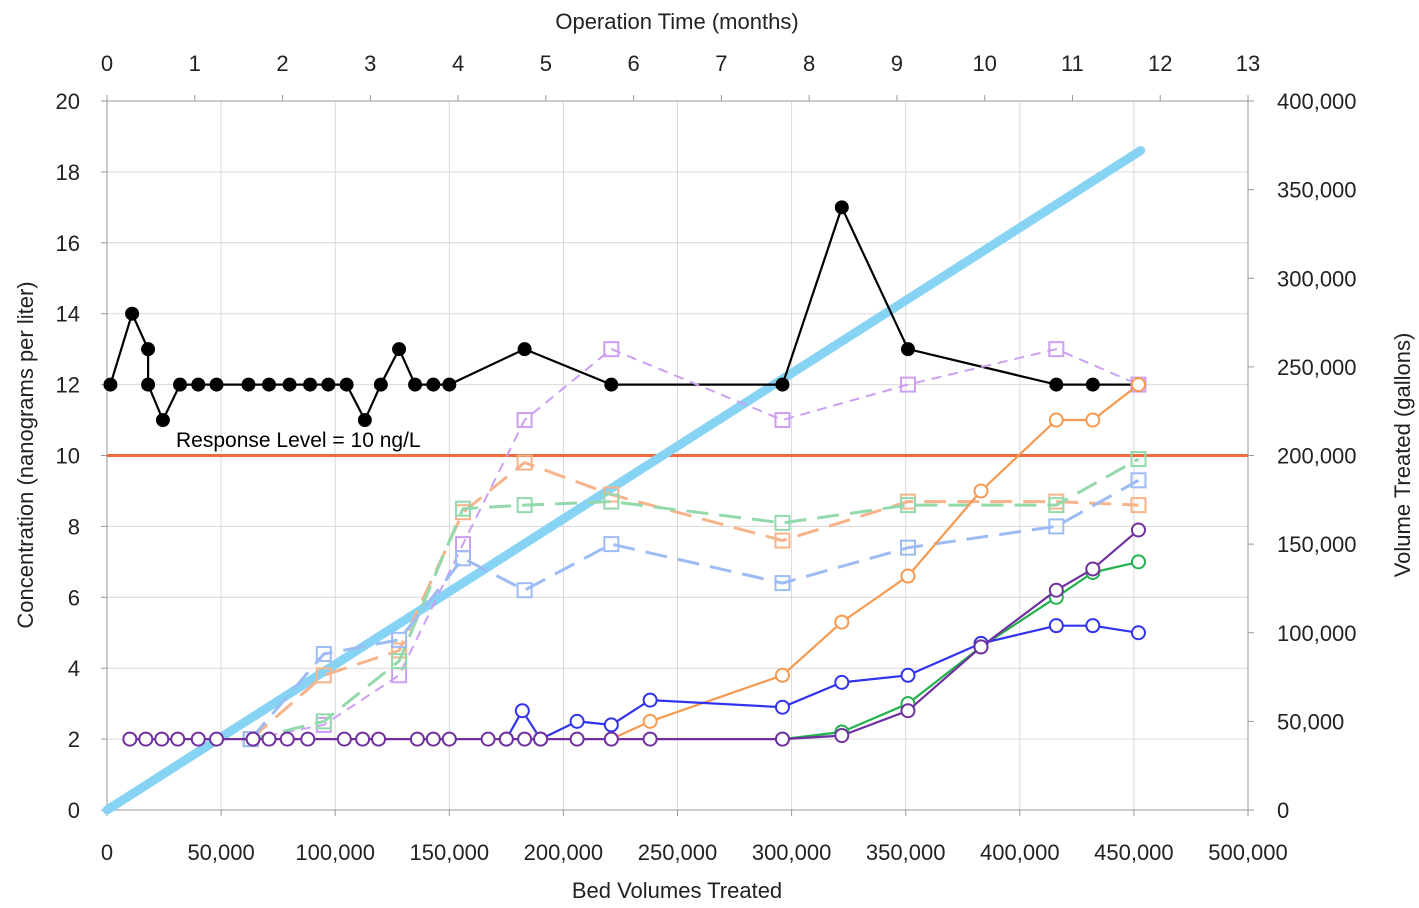 This screenshot has width=1419, height=908. I want to click on x2-tick-label: 11, so click(1072, 63).